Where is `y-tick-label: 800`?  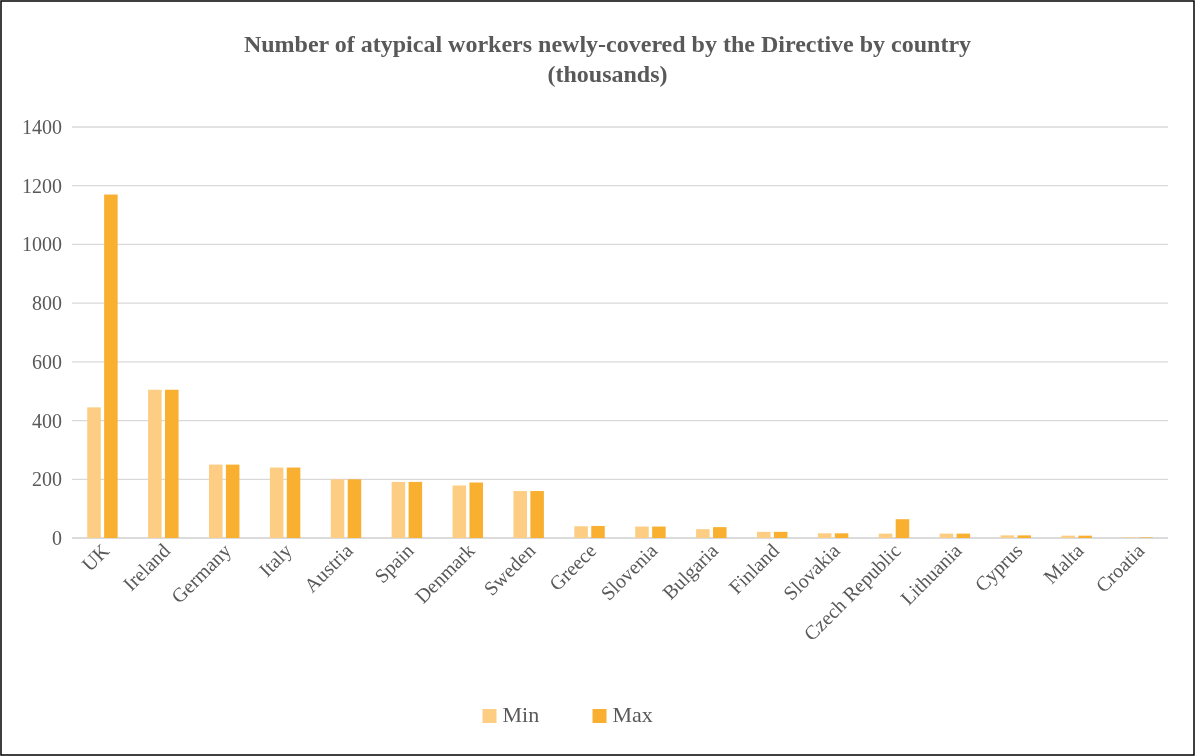
y-tick-label: 800 is located at coordinates (47, 303).